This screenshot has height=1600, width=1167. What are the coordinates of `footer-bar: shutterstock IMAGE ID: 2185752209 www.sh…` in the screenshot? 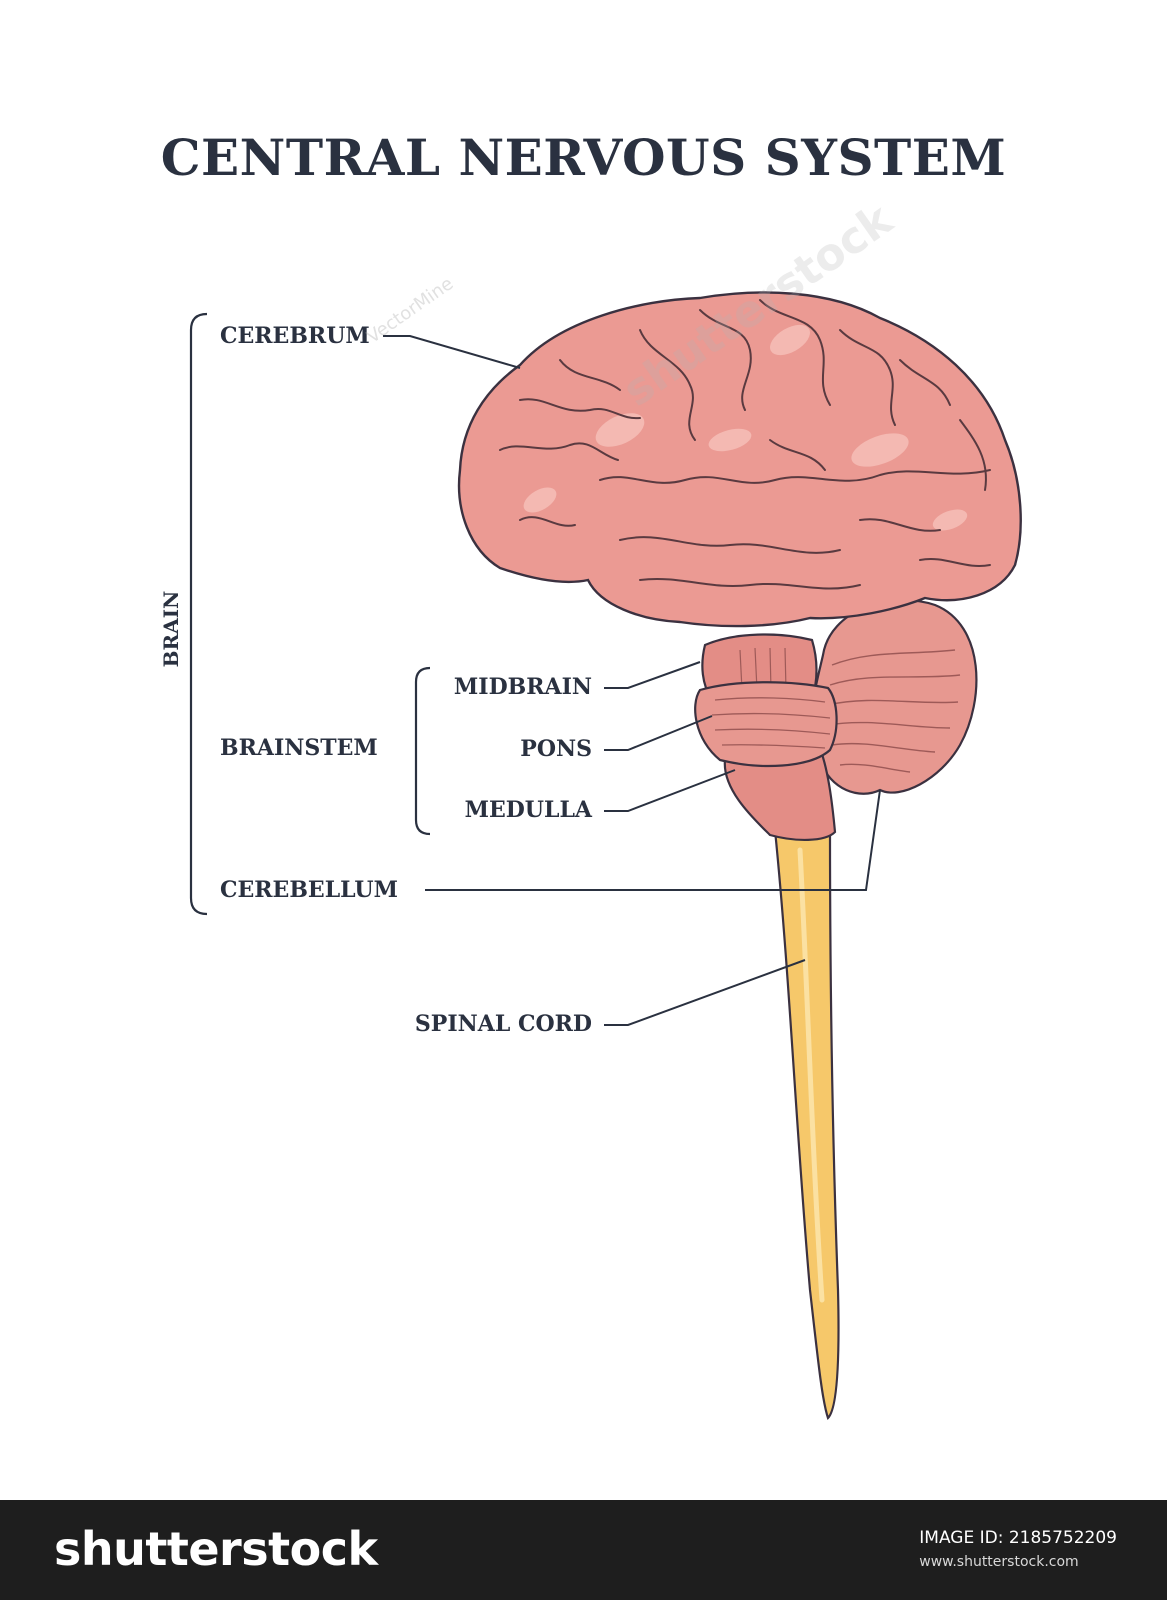 It's located at (583, 1550).